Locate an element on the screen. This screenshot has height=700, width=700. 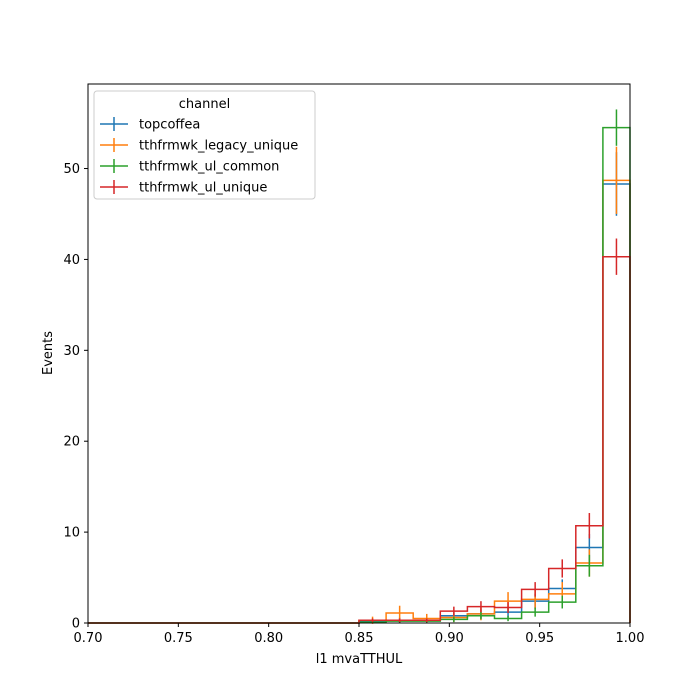
legend-box is located at coordinates (204, 145).